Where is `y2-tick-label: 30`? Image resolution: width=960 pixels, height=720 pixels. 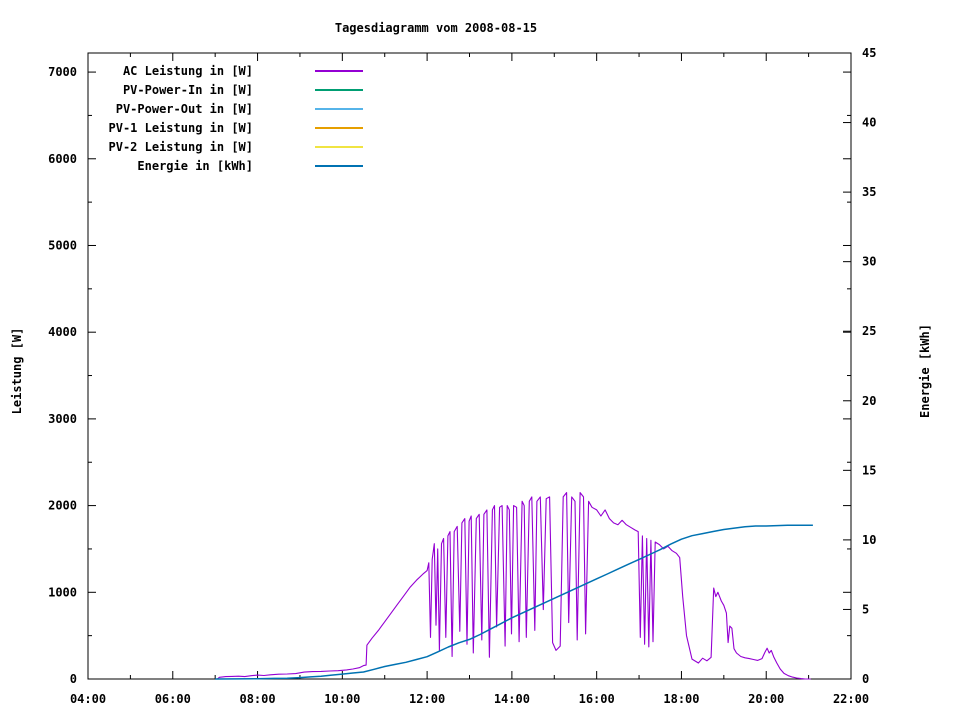
y2-tick-label: 30 is located at coordinates (869, 262).